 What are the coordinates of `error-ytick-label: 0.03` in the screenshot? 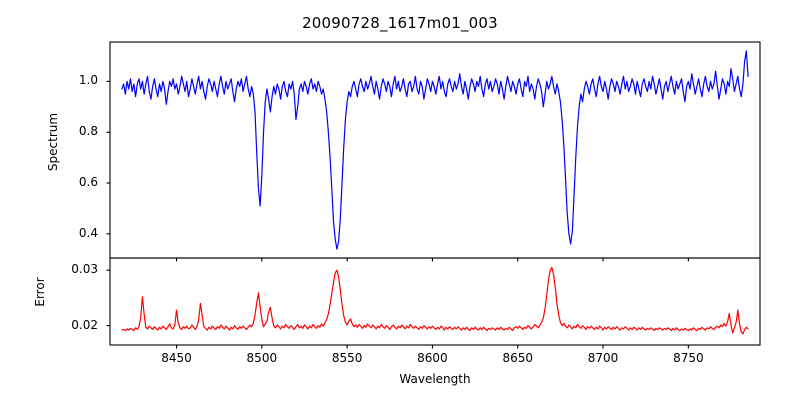 It's located at (84, 269).